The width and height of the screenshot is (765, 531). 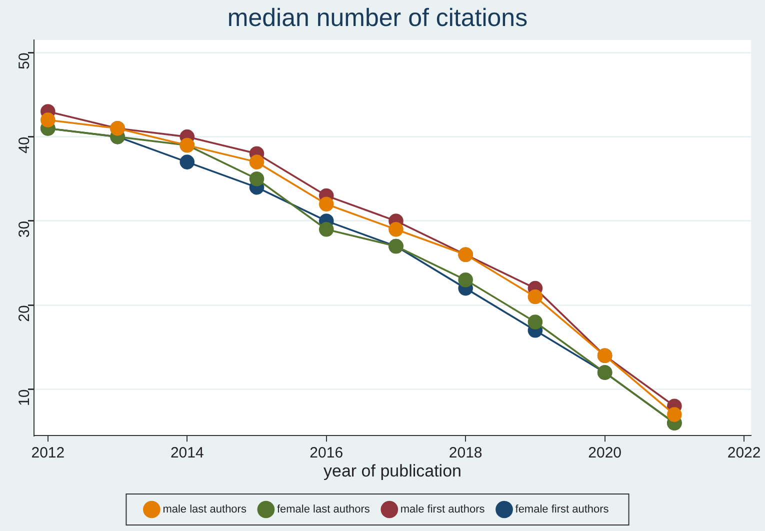 I want to click on legend-label: female last authors, so click(x=323, y=510).